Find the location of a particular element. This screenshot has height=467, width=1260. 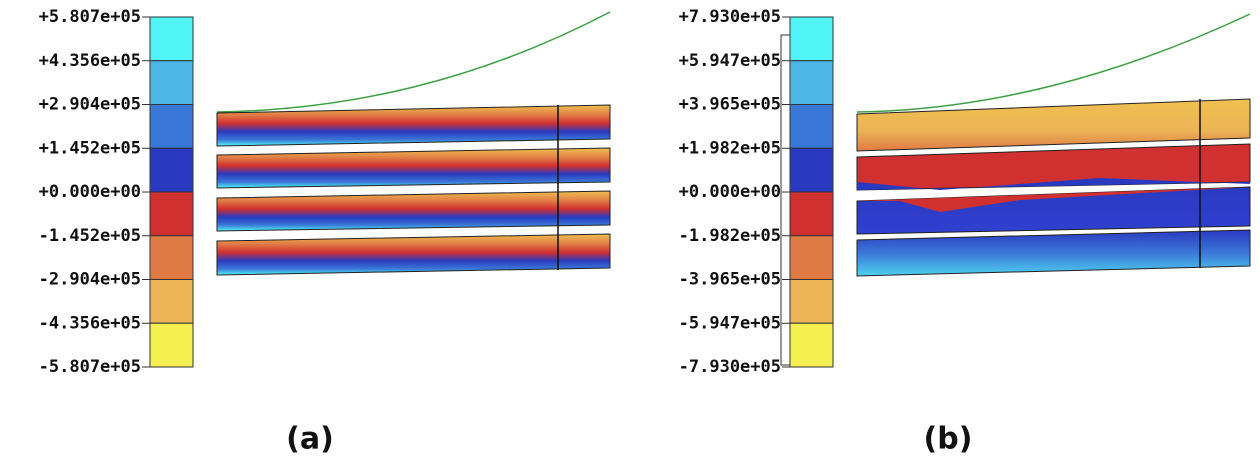

legend-label: +5.807e+05 is located at coordinates (90, 17).